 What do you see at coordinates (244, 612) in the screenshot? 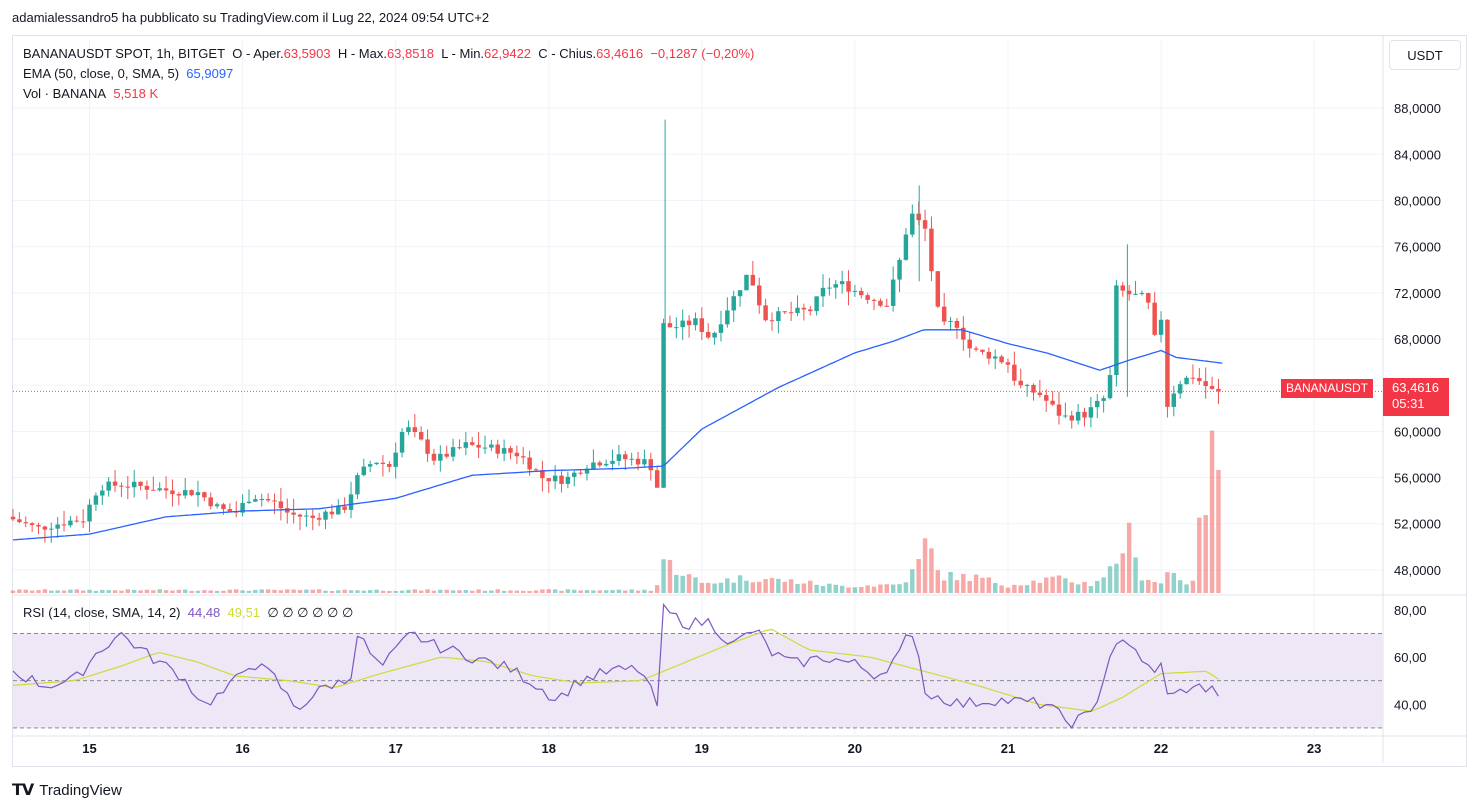
I see `rsi-ma-value: 49,51` at bounding box center [244, 612].